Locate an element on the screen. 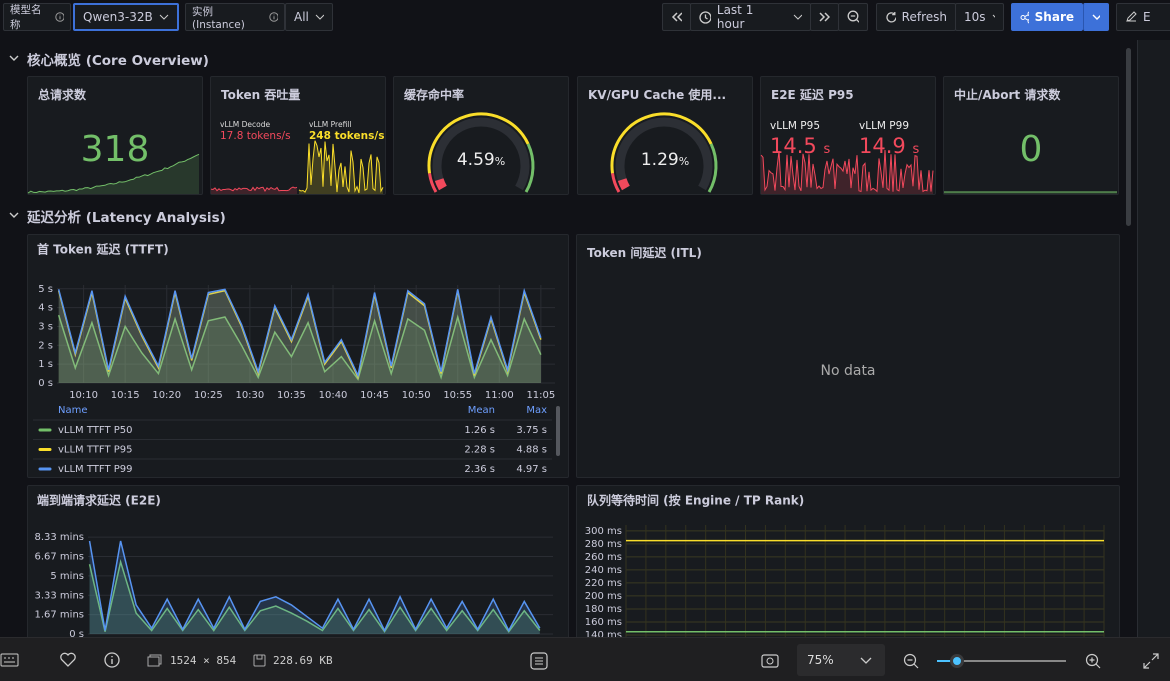 Image resolution: width=1170 pixels, height=681 pixels. zoom-select: 75% is located at coordinates (841, 660).